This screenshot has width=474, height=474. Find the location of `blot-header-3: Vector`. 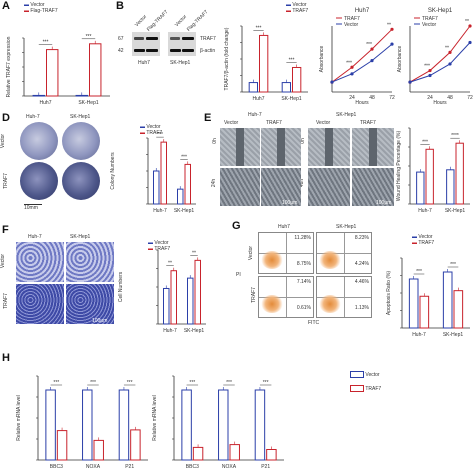

blot-header-3: Vector is located at coordinates (181, 21).